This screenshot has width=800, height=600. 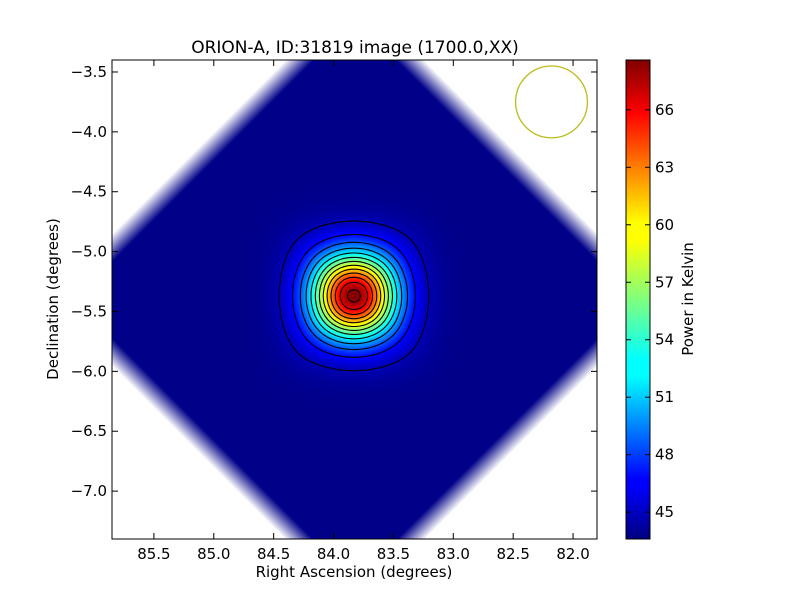 I want to click on x-tick-label: 83.0, so click(x=453, y=554).